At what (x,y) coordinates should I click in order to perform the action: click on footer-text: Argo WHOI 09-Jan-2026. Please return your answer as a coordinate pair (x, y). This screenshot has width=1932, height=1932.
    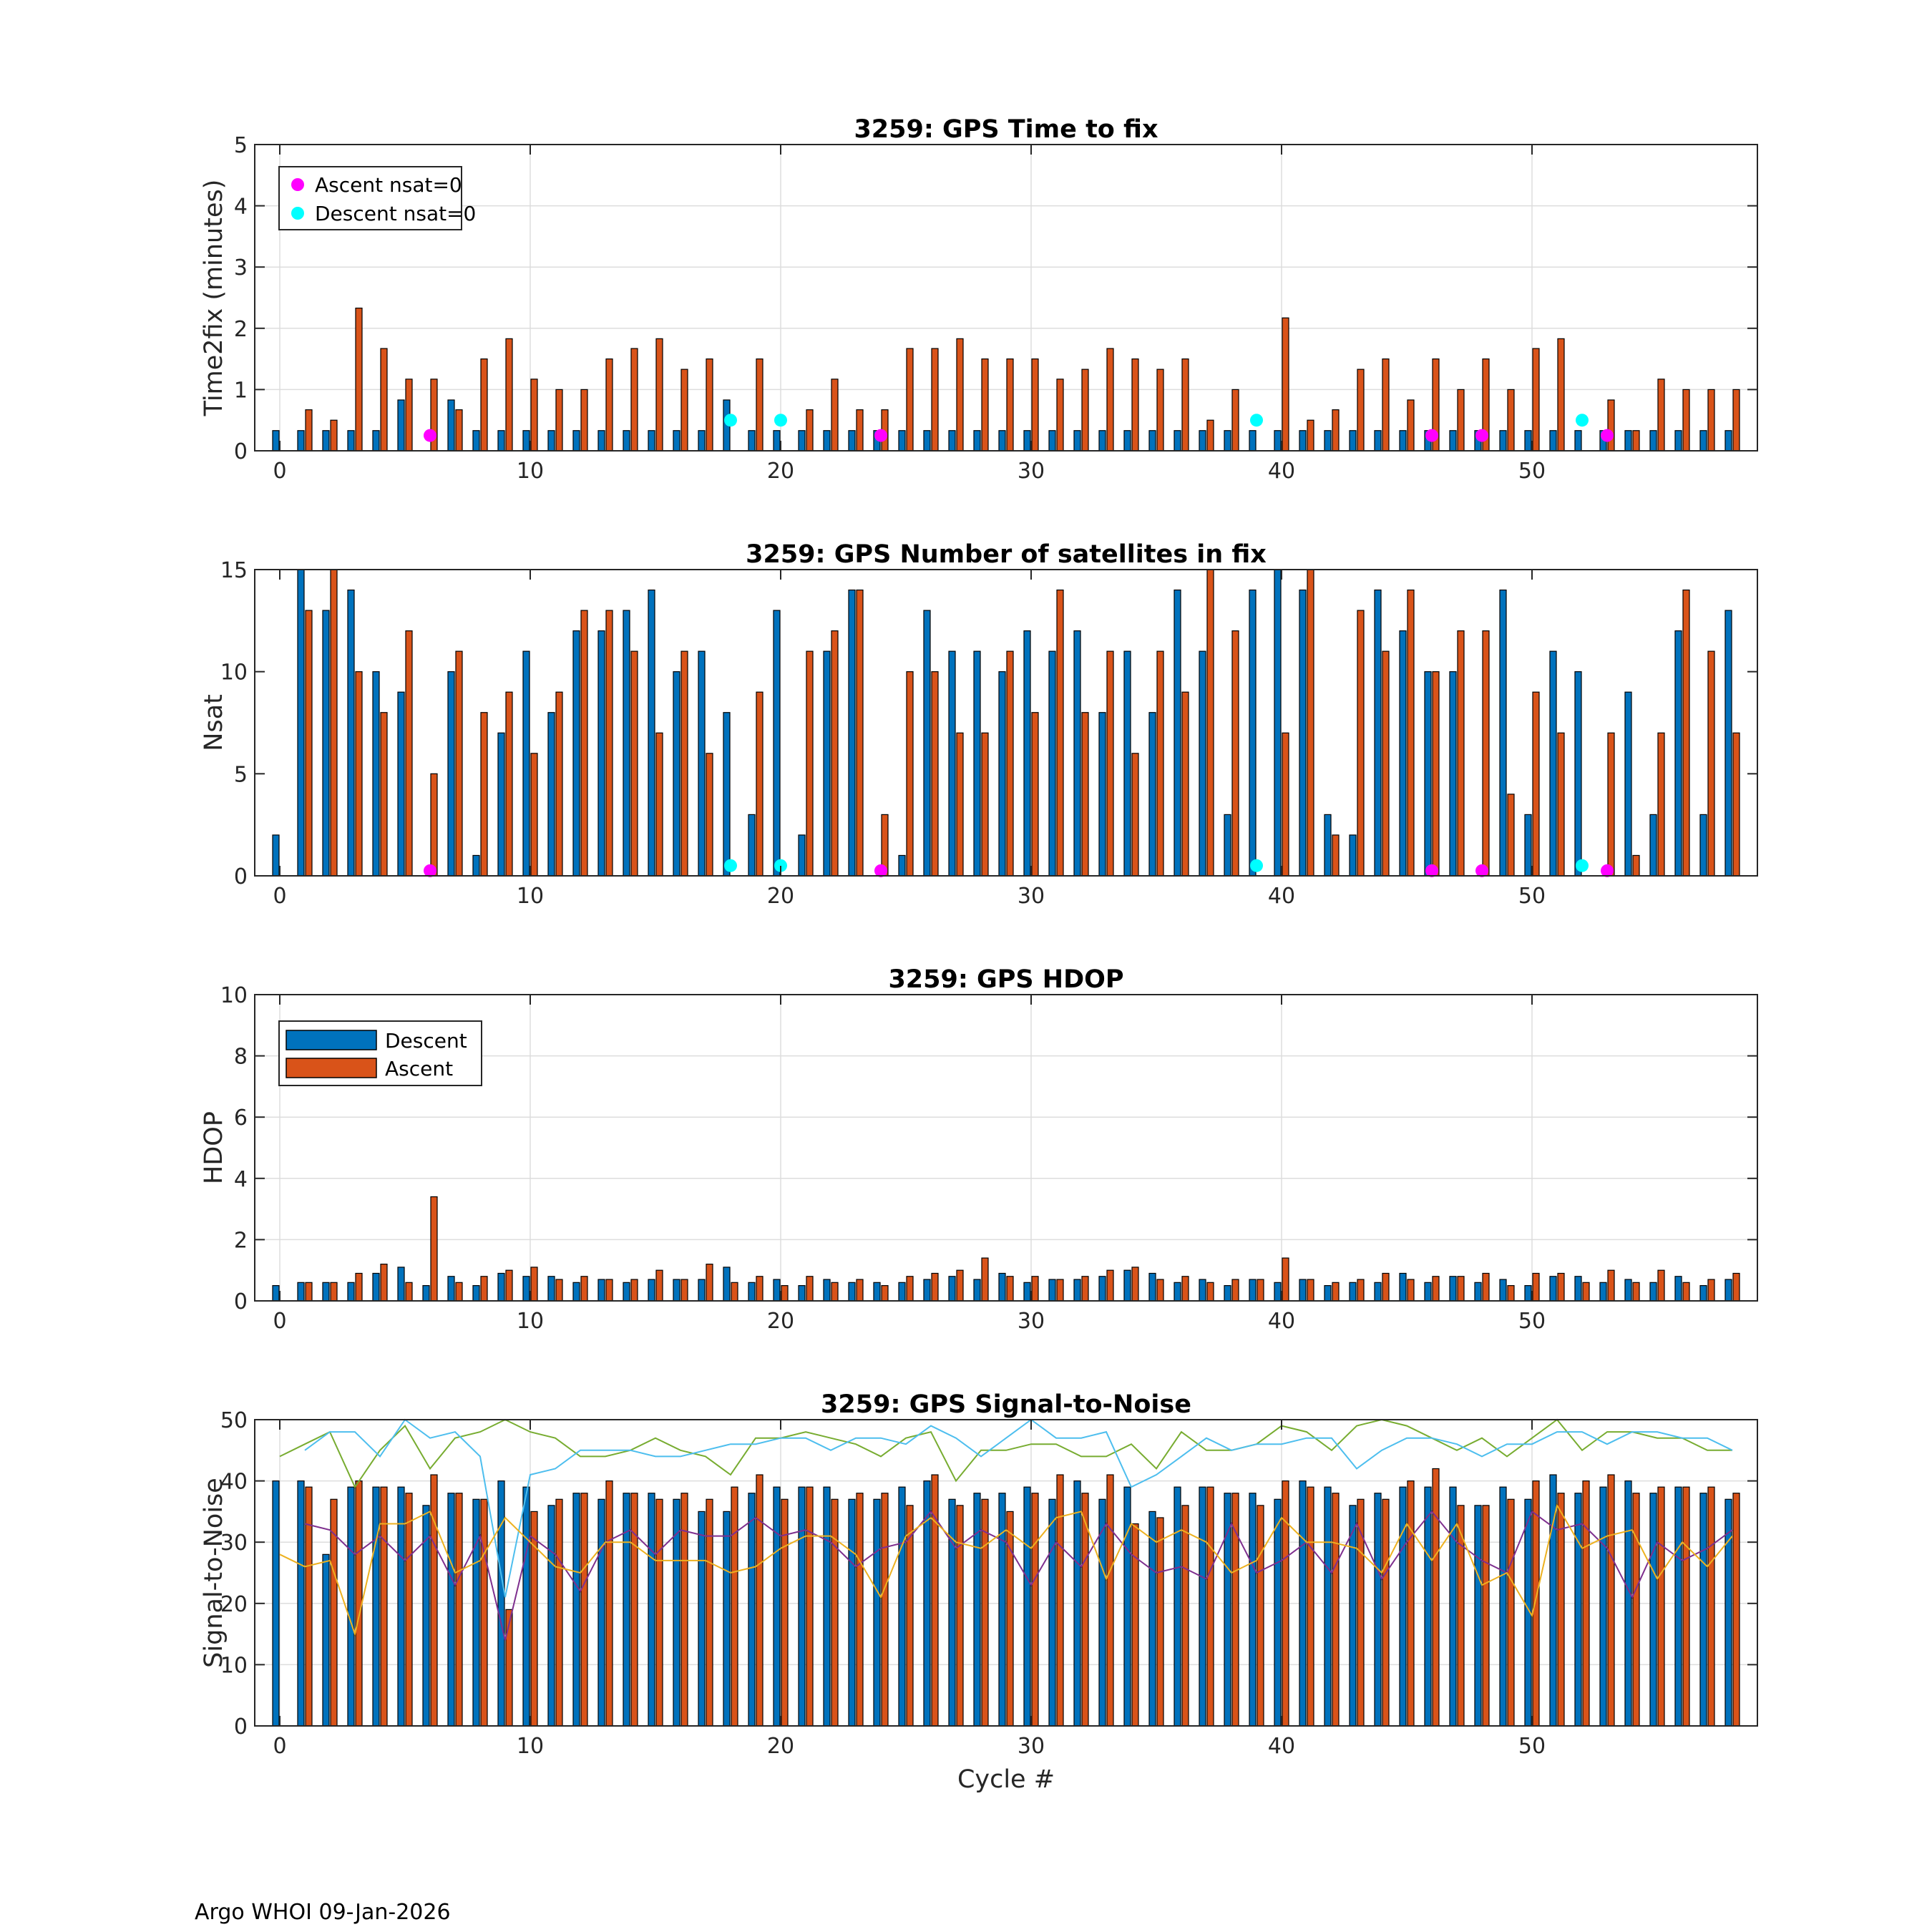
    Looking at the image, I should click on (323, 1912).